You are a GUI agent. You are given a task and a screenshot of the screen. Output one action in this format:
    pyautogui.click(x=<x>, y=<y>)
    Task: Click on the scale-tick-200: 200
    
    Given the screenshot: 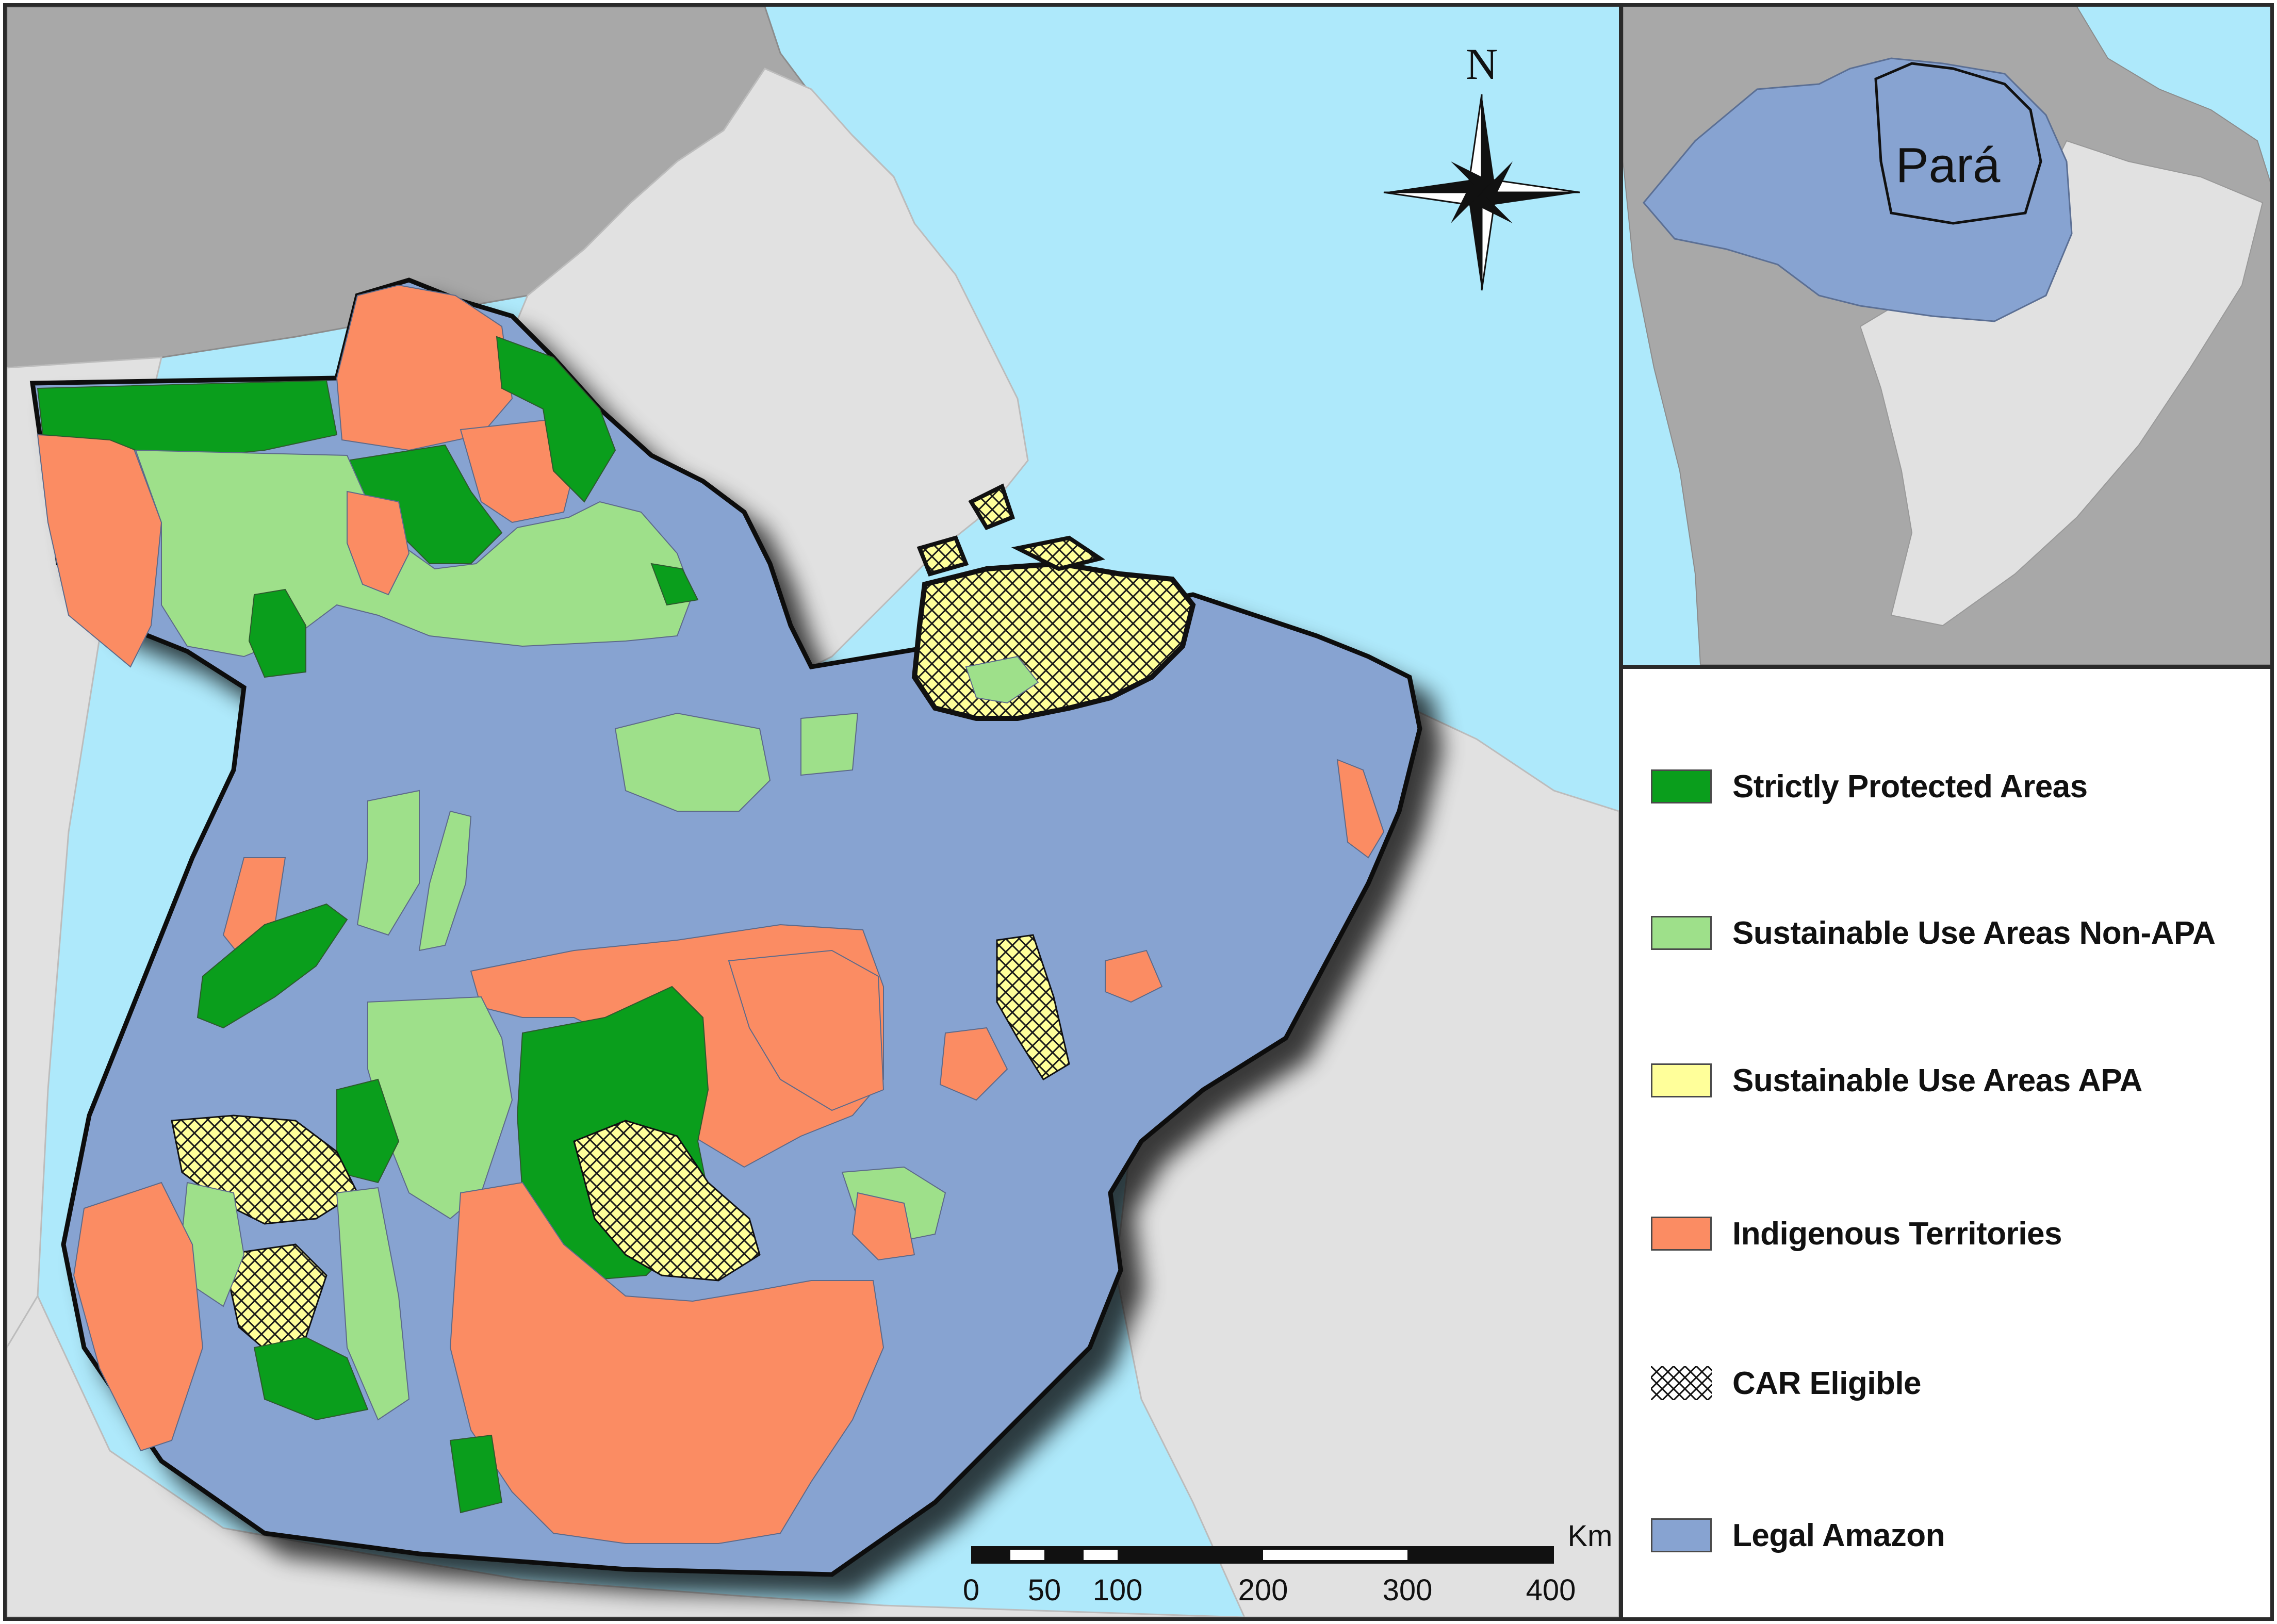 What is the action you would take?
    pyautogui.click(x=1263, y=1590)
    